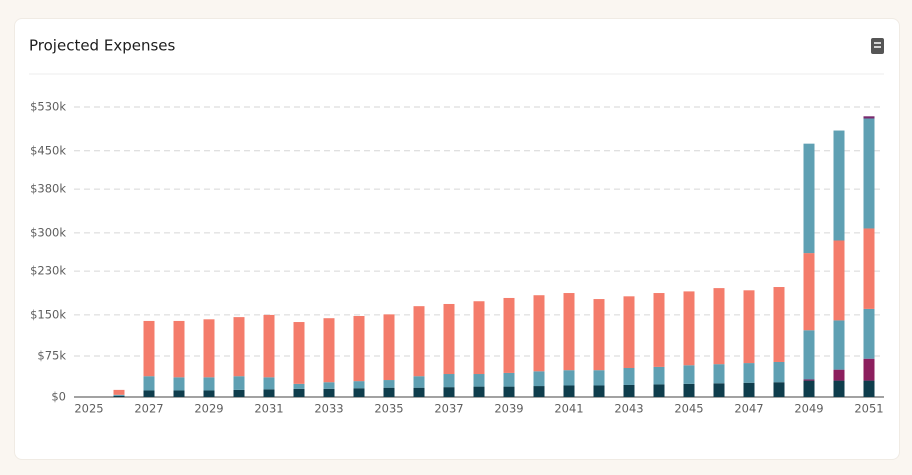  I want to click on y-tick-label: $450k, so click(48, 150).